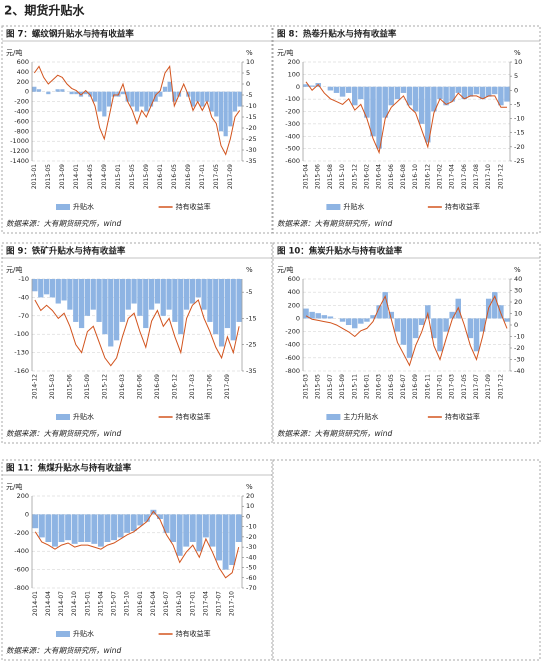 This screenshot has width=542, height=667. I want to click on y-tick-label: 0, so click(298, 318).